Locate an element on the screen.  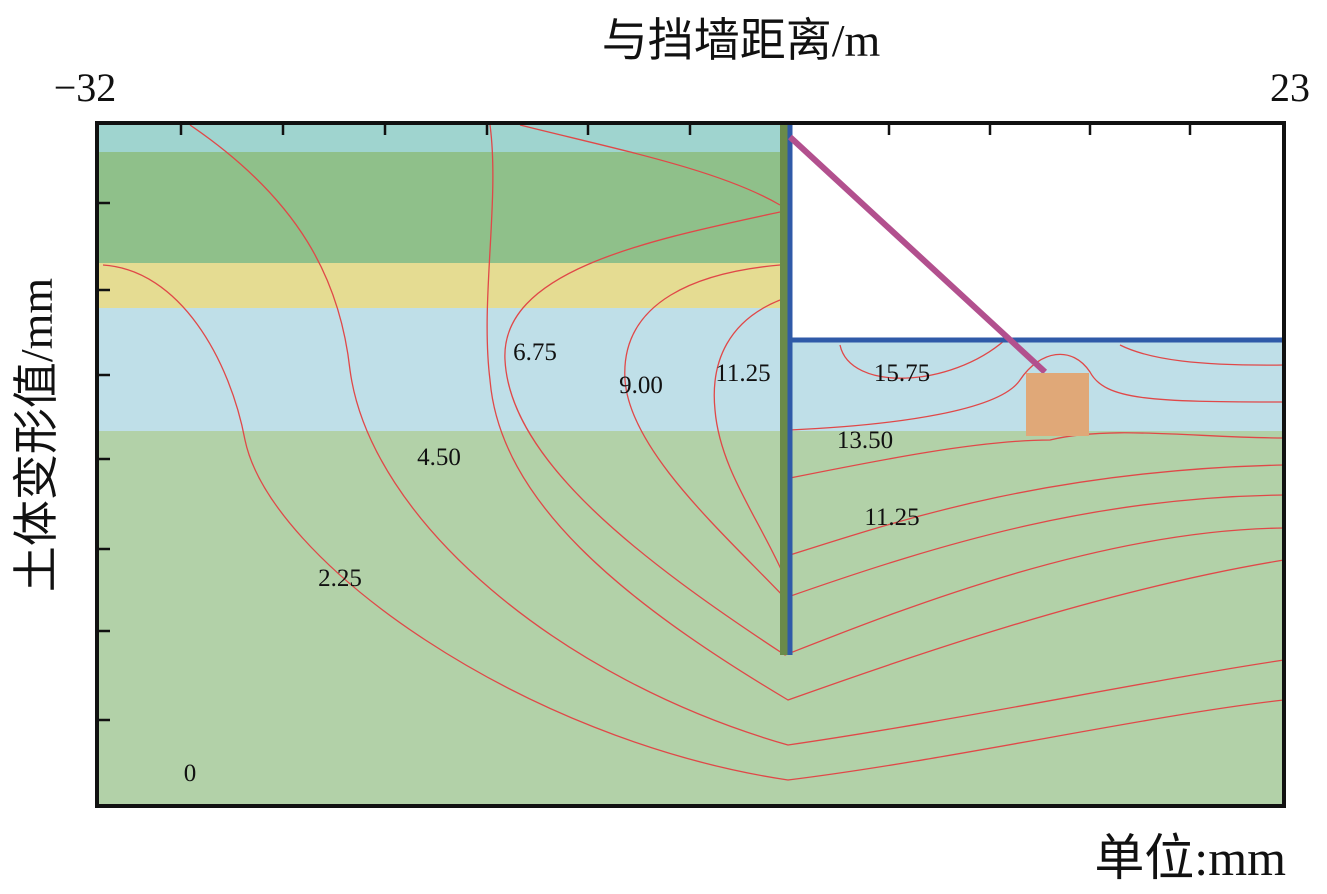
title: 与挡墙距离/m is located at coordinates (741, 40).